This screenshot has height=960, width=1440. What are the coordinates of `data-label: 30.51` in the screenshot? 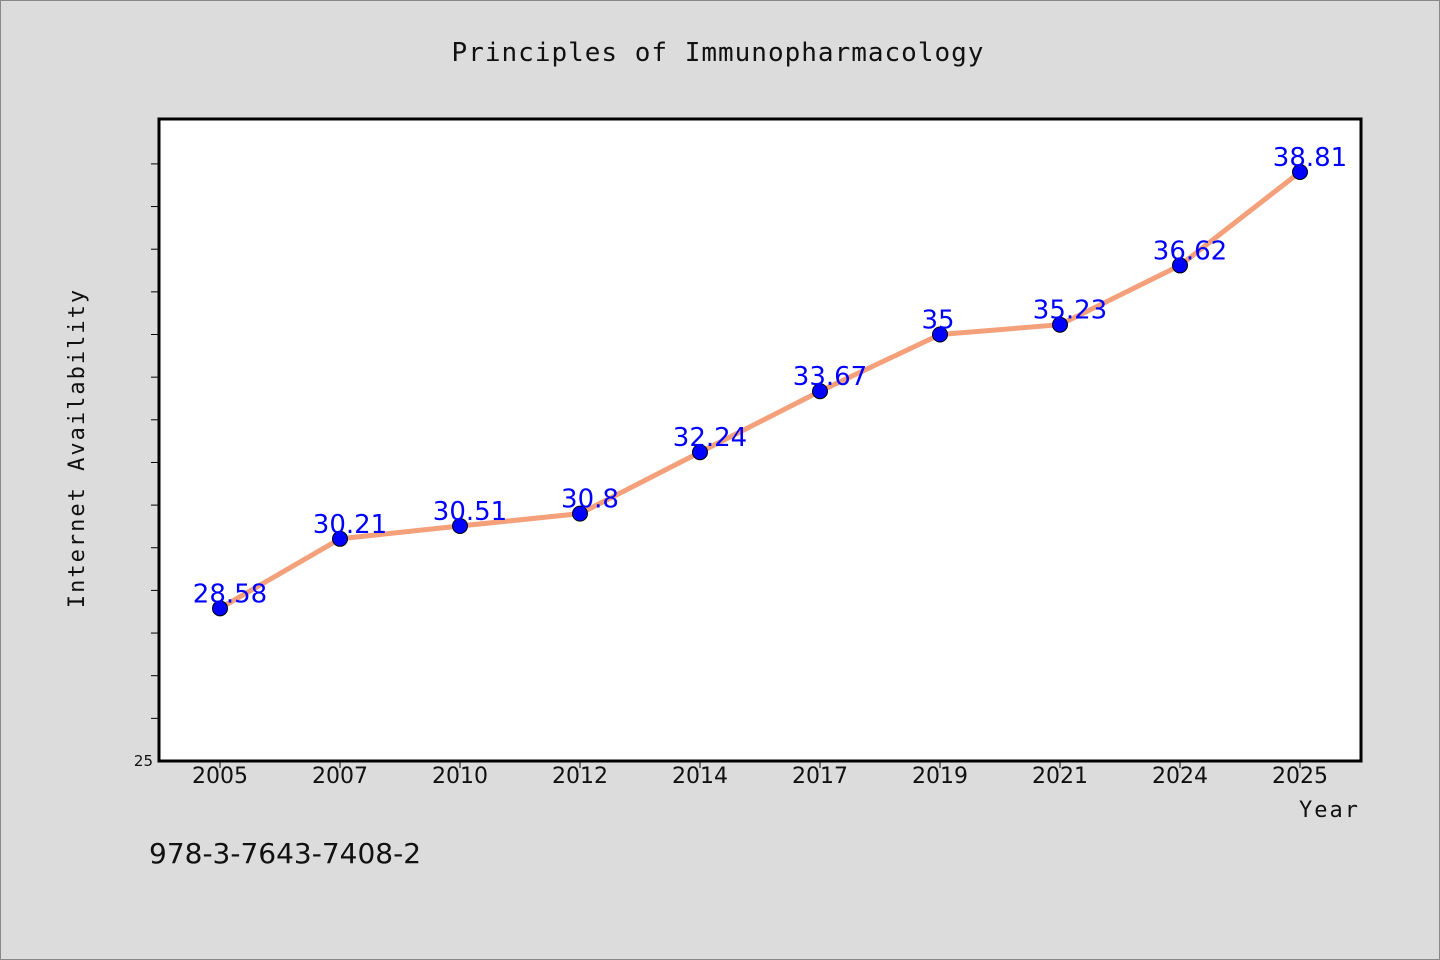 It's located at (470, 512).